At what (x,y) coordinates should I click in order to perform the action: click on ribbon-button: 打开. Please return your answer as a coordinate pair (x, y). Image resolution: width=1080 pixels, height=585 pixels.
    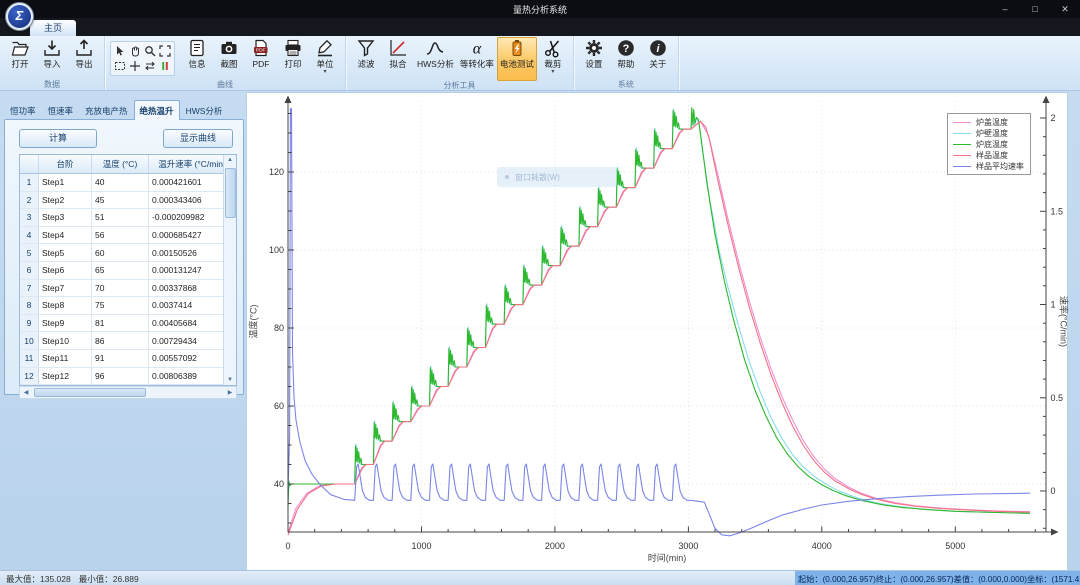
    Looking at the image, I should click on (20, 58).